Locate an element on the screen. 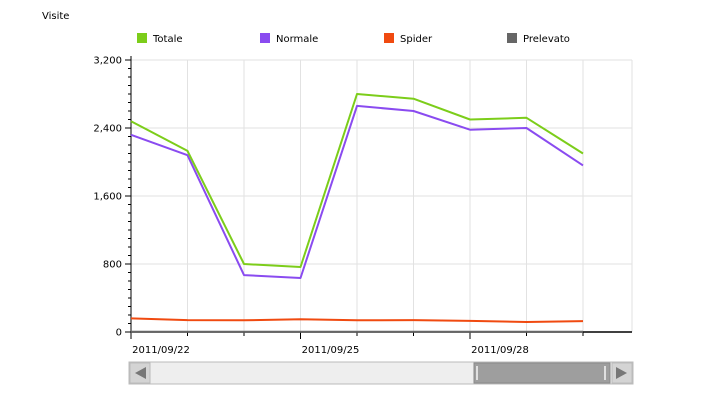 This screenshot has width=706, height=400. scrollbar is located at coordinates (381, 373).